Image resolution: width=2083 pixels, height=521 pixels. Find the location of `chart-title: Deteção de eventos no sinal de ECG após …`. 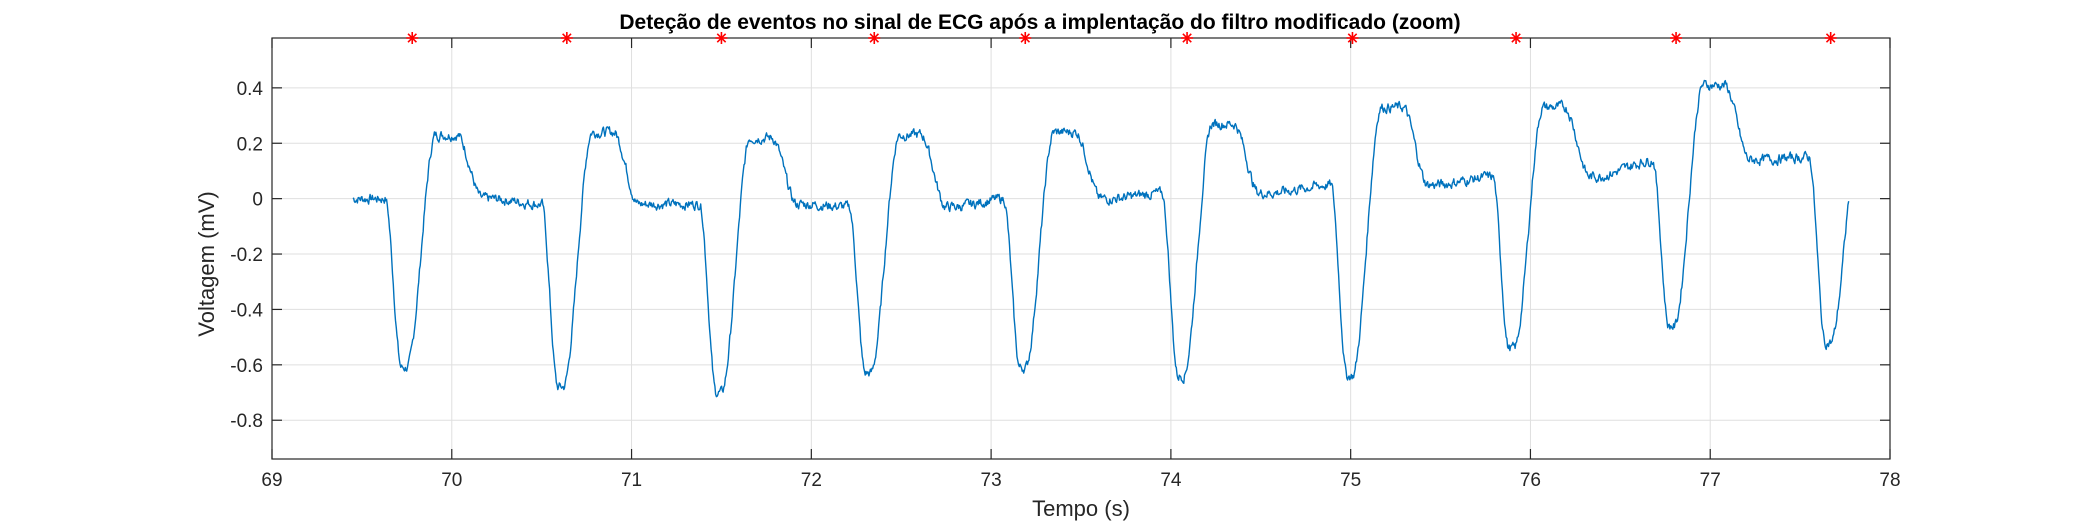

chart-title: Deteção de eventos no sinal de ECG após … is located at coordinates (1039, 22).